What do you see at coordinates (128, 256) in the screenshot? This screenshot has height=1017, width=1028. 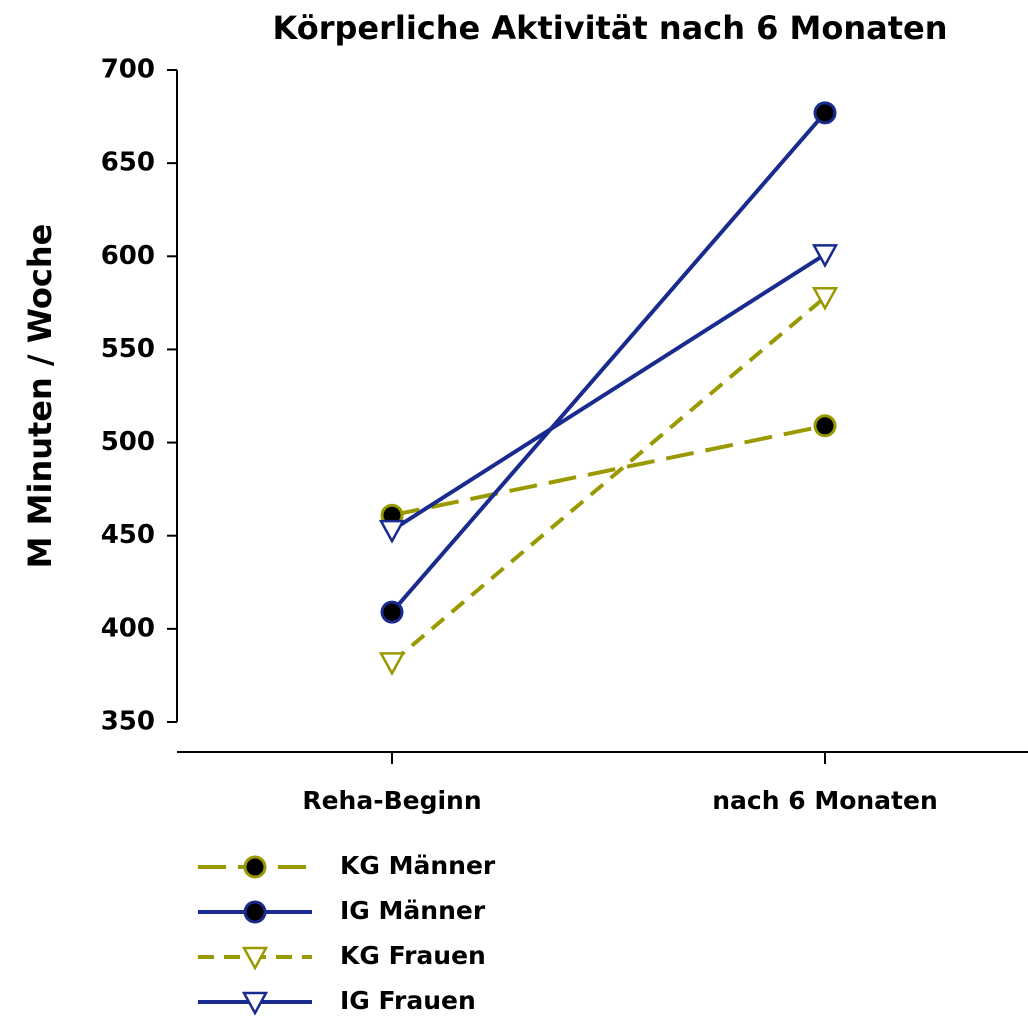 I see `y-tick-label: 600` at bounding box center [128, 256].